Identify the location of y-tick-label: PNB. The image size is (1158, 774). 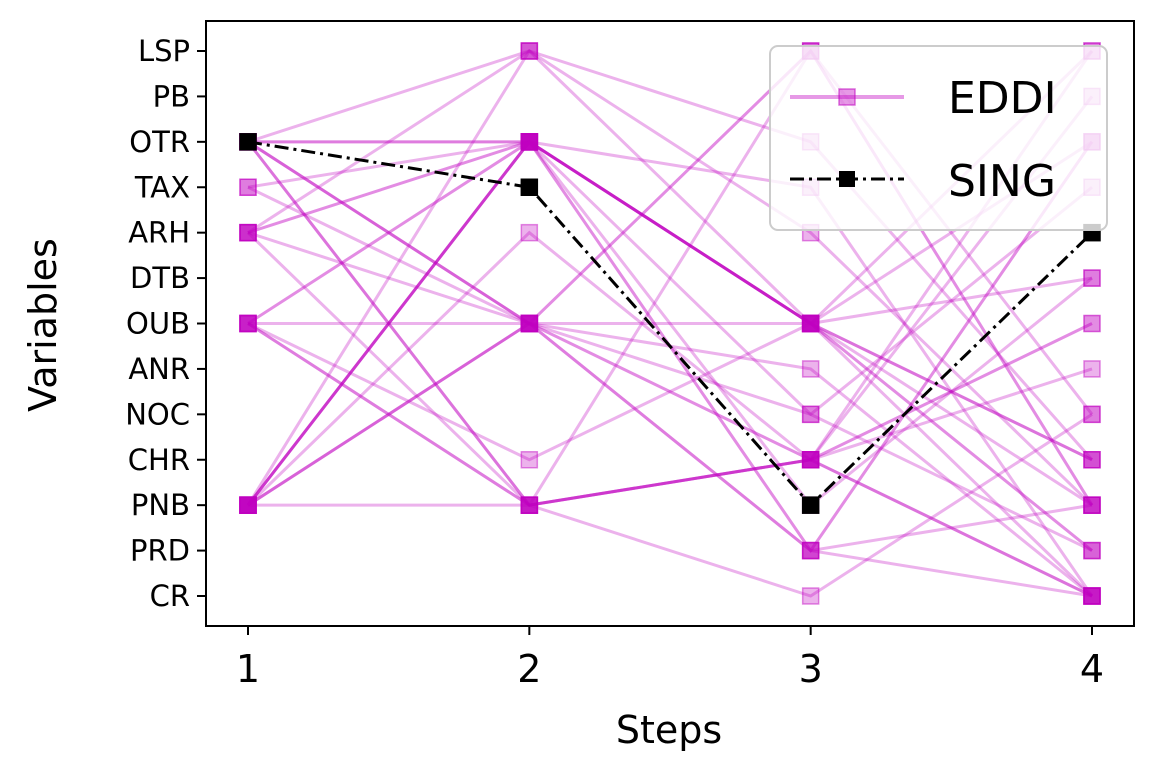
(160, 505).